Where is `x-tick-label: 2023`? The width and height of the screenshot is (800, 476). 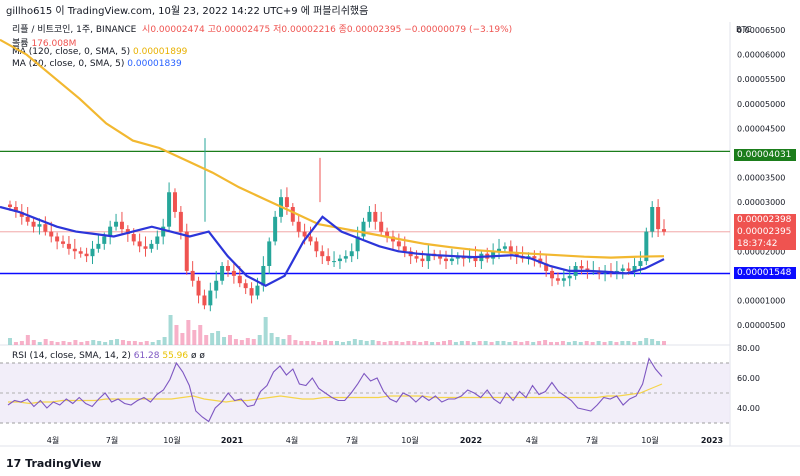 x-tick-label: 2023 is located at coordinates (712, 440).